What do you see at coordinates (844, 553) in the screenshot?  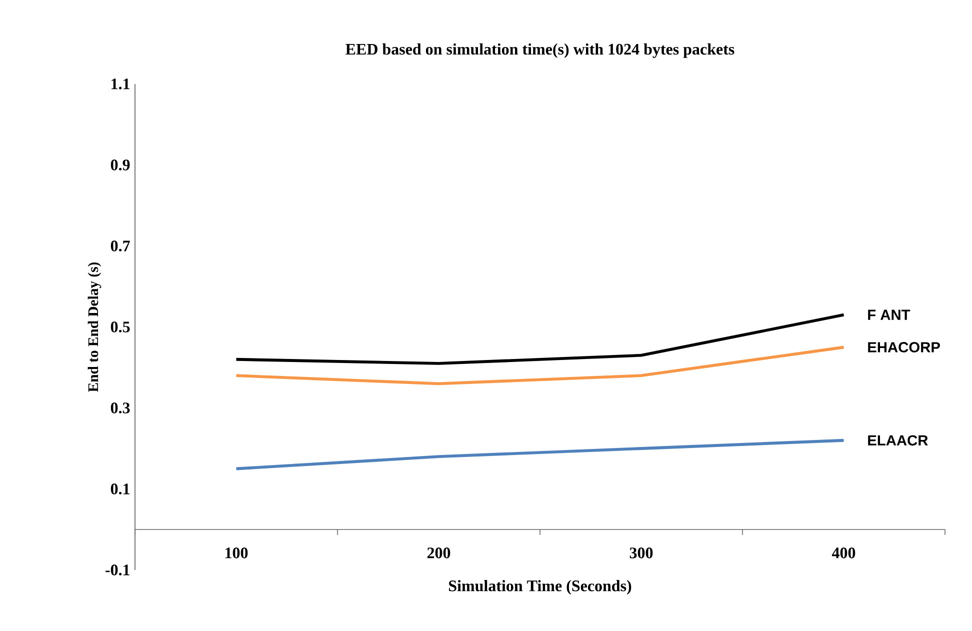 I see `x-tick-label: 400` at bounding box center [844, 553].